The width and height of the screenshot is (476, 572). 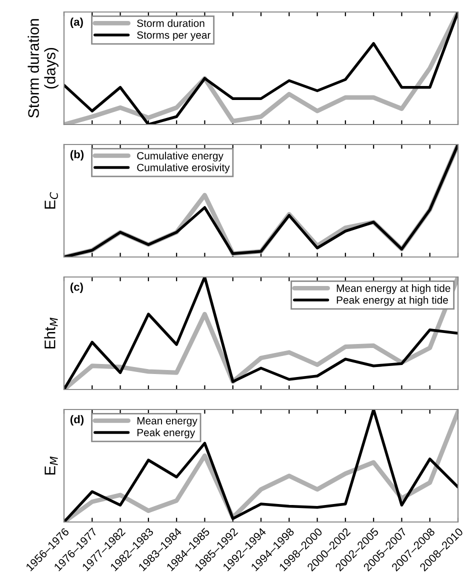 What do you see at coordinates (51, 465) in the screenshot?
I see `y-axis-title: E$_{M}$` at bounding box center [51, 465].